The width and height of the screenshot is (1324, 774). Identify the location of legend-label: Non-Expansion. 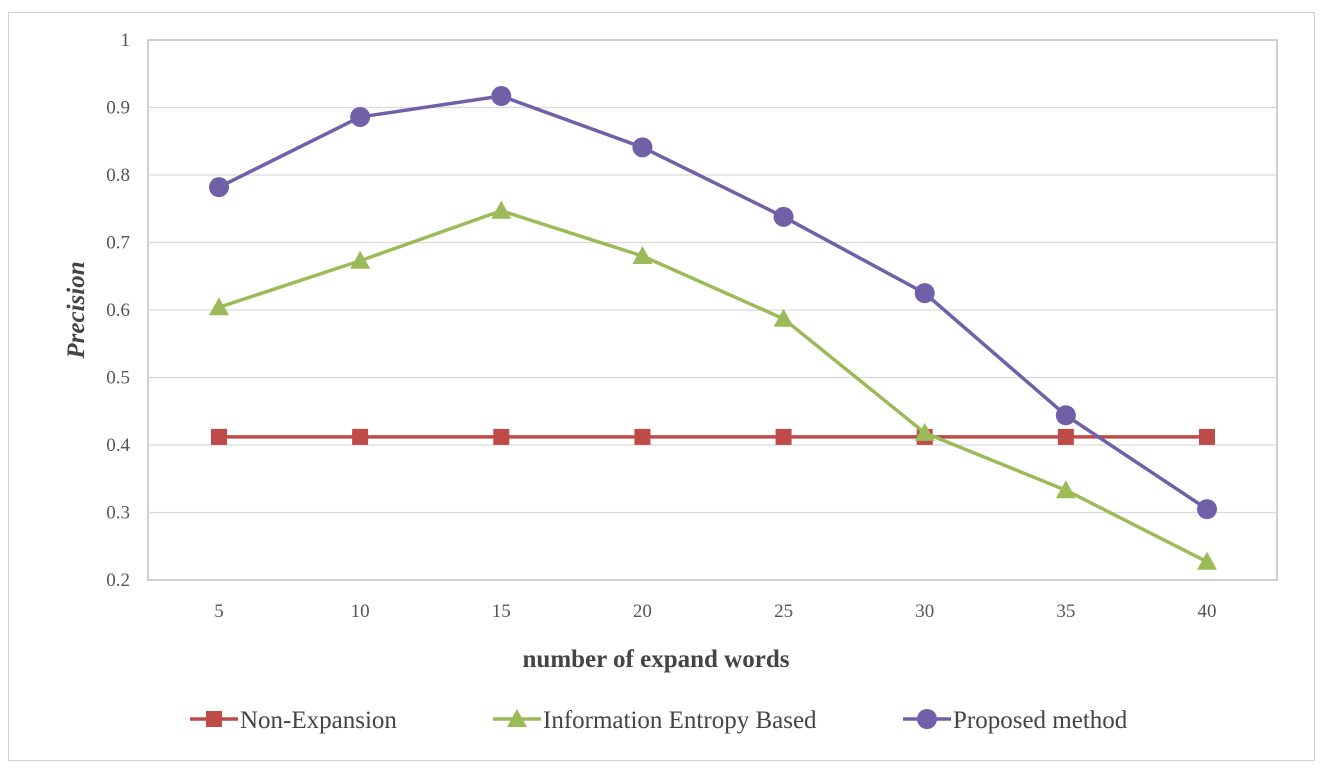
(318, 720).